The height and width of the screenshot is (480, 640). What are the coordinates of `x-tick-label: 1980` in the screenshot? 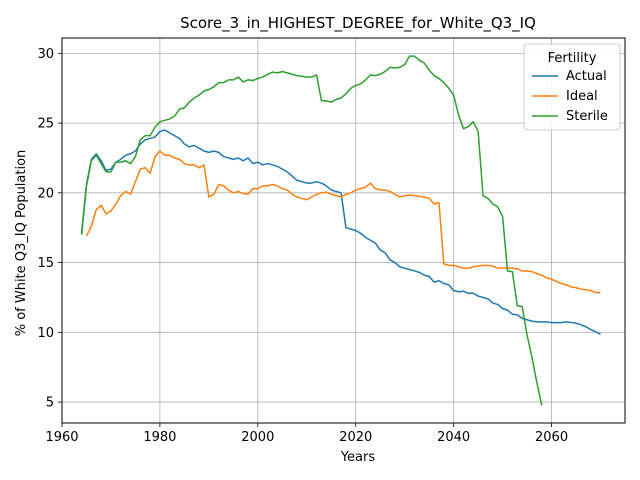 It's located at (159, 437).